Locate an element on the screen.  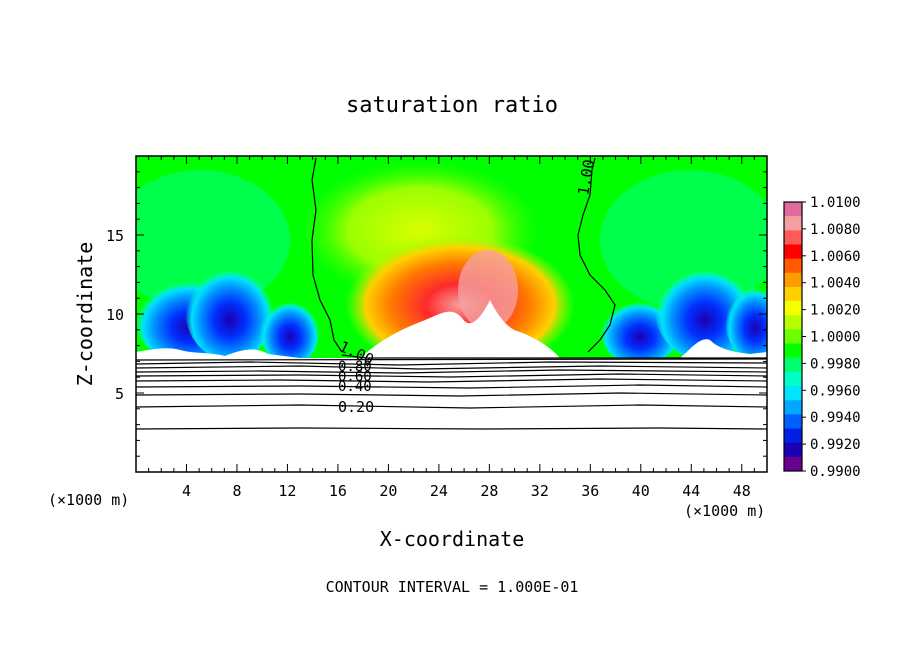
colorbar-tick-label: 0.9980 is located at coordinates (835, 364).